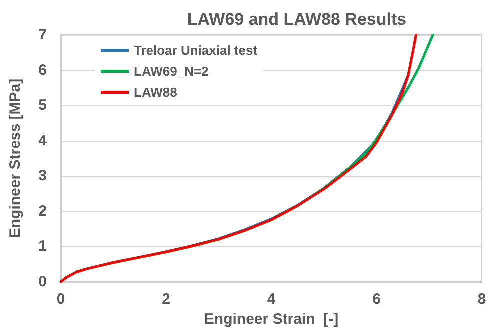 This screenshot has height=332, width=499. What do you see at coordinates (482, 299) in the screenshot?
I see `x-tick-label: 8` at bounding box center [482, 299].